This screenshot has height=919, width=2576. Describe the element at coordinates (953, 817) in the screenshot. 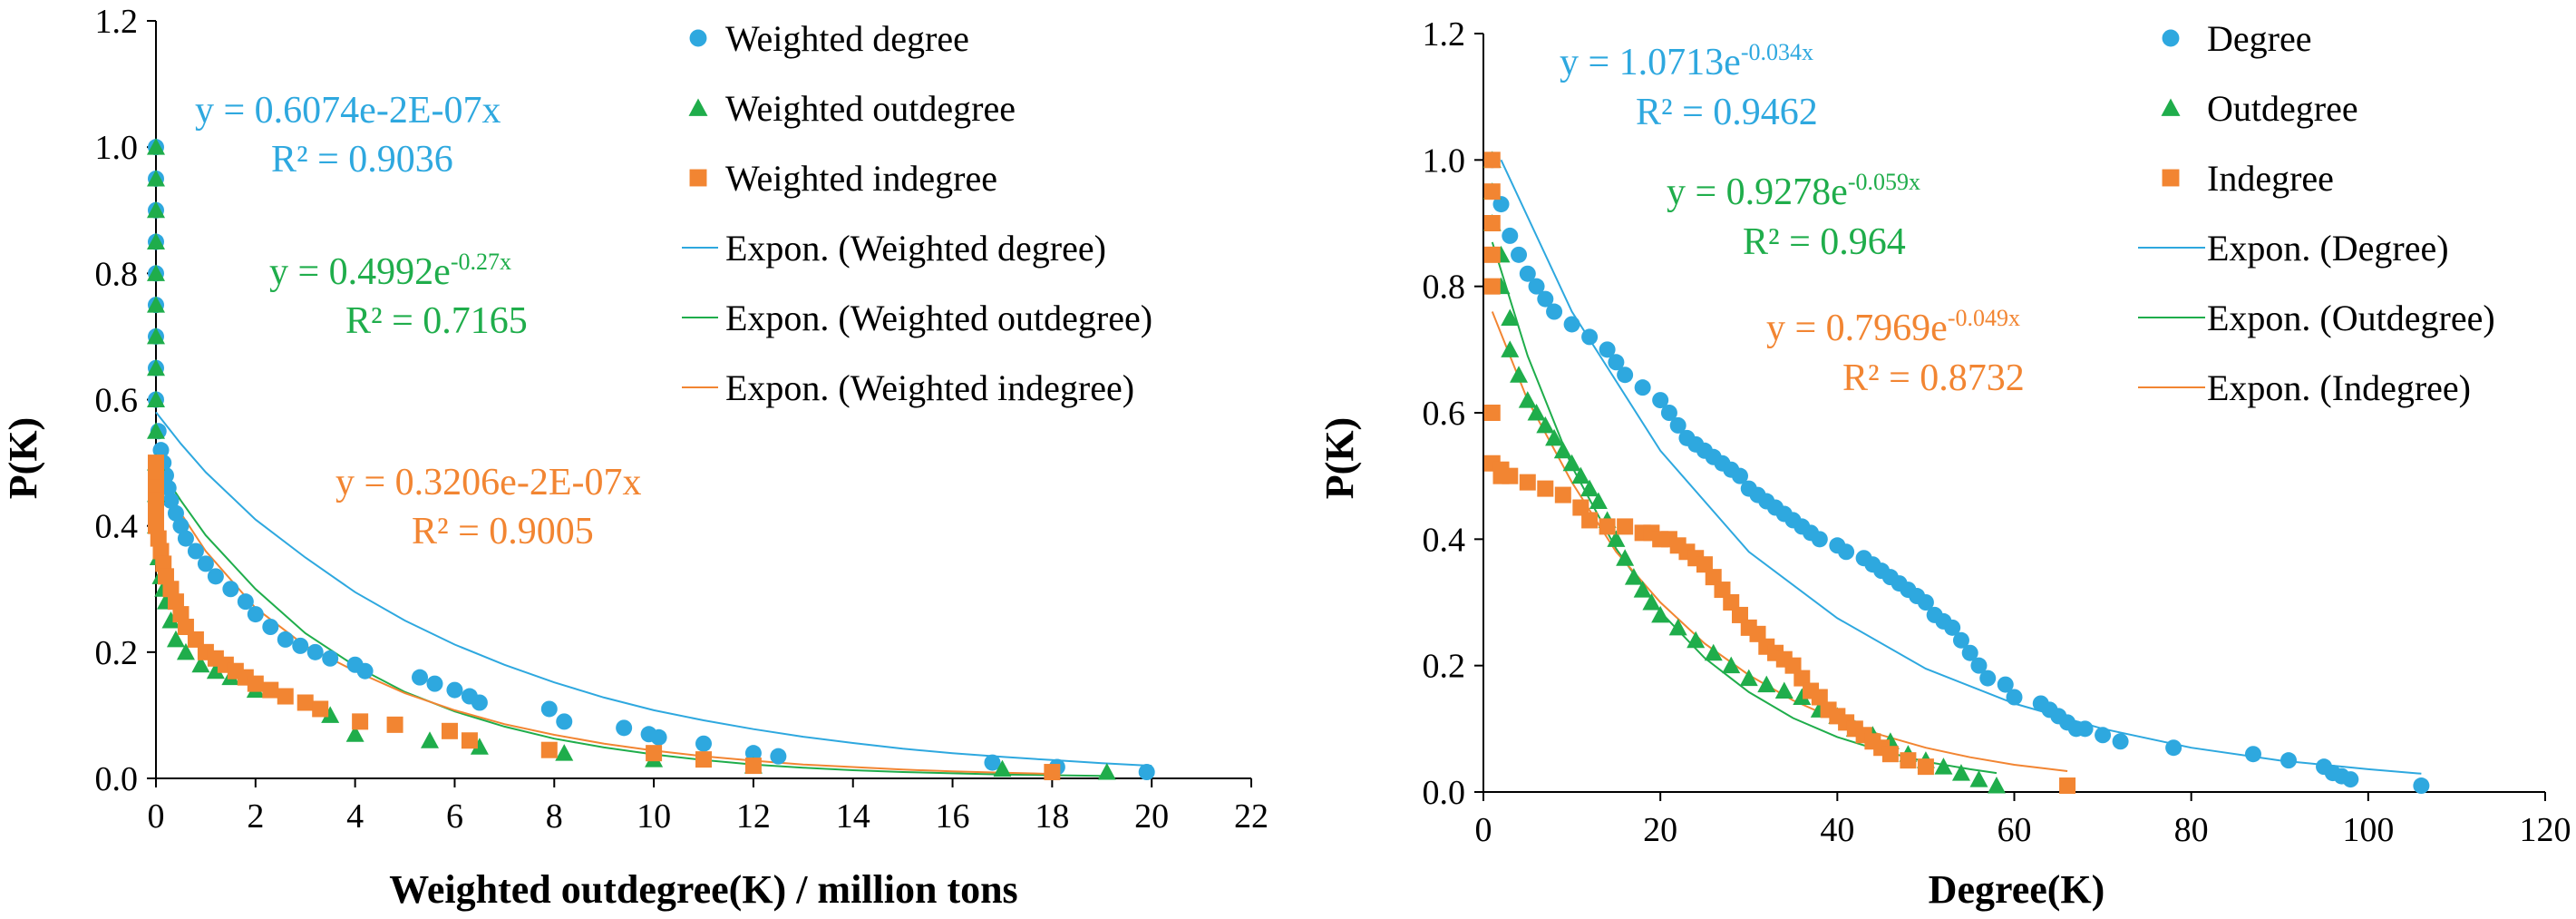

I see `x-tick-label: 16` at that location.